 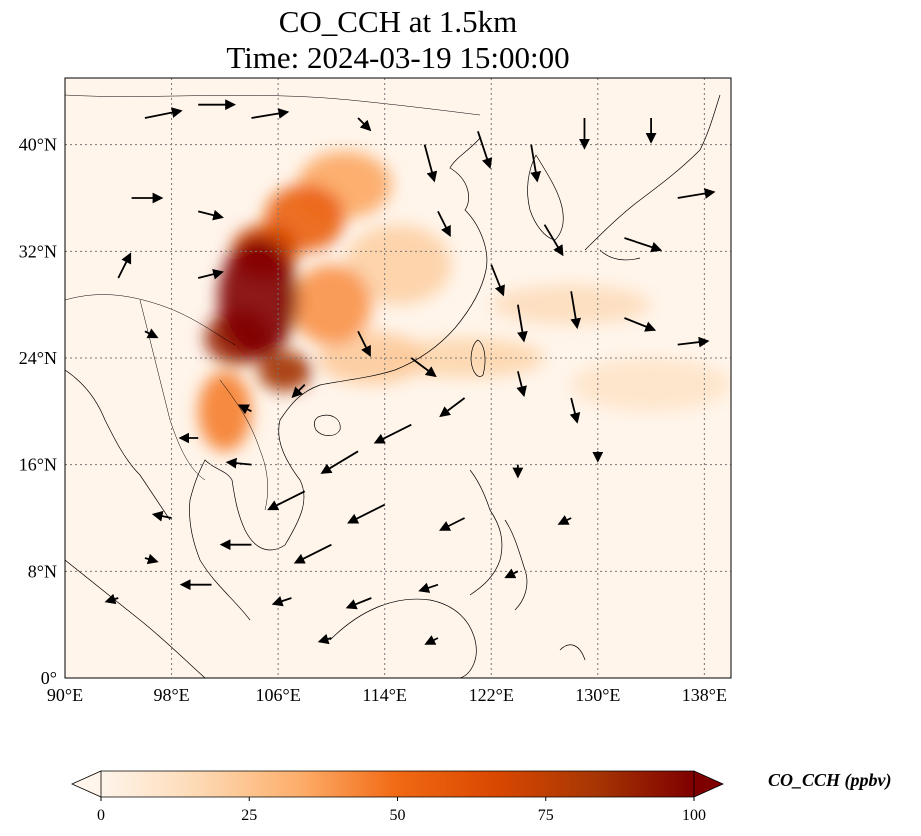 What do you see at coordinates (694, 815) in the screenshot?
I see `colorbar-tick-label: 100` at bounding box center [694, 815].